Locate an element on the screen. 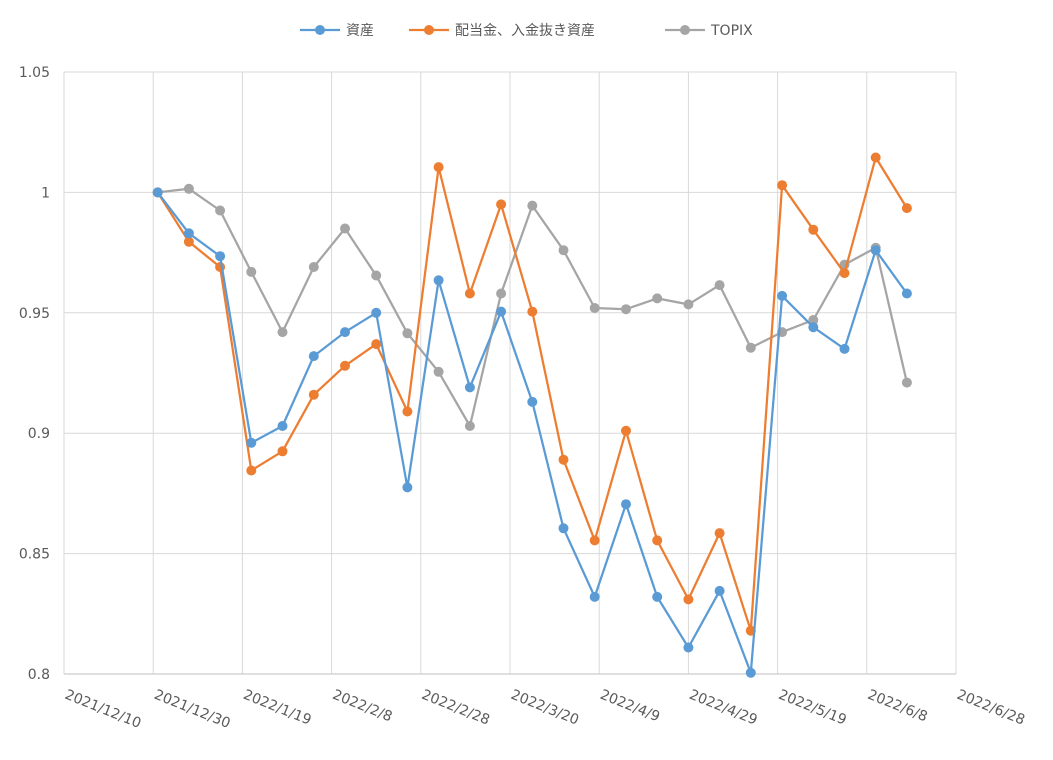  chart-legend: 資産 配当金、入金抜き資産 TOPIX is located at coordinates (526, 31).